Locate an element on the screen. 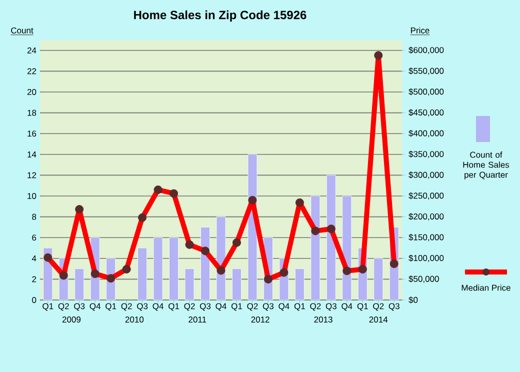 Image resolution: width=520 pixels, height=372 pixels. text: Count of Home Sales per Quarter is located at coordinates (486, 166).